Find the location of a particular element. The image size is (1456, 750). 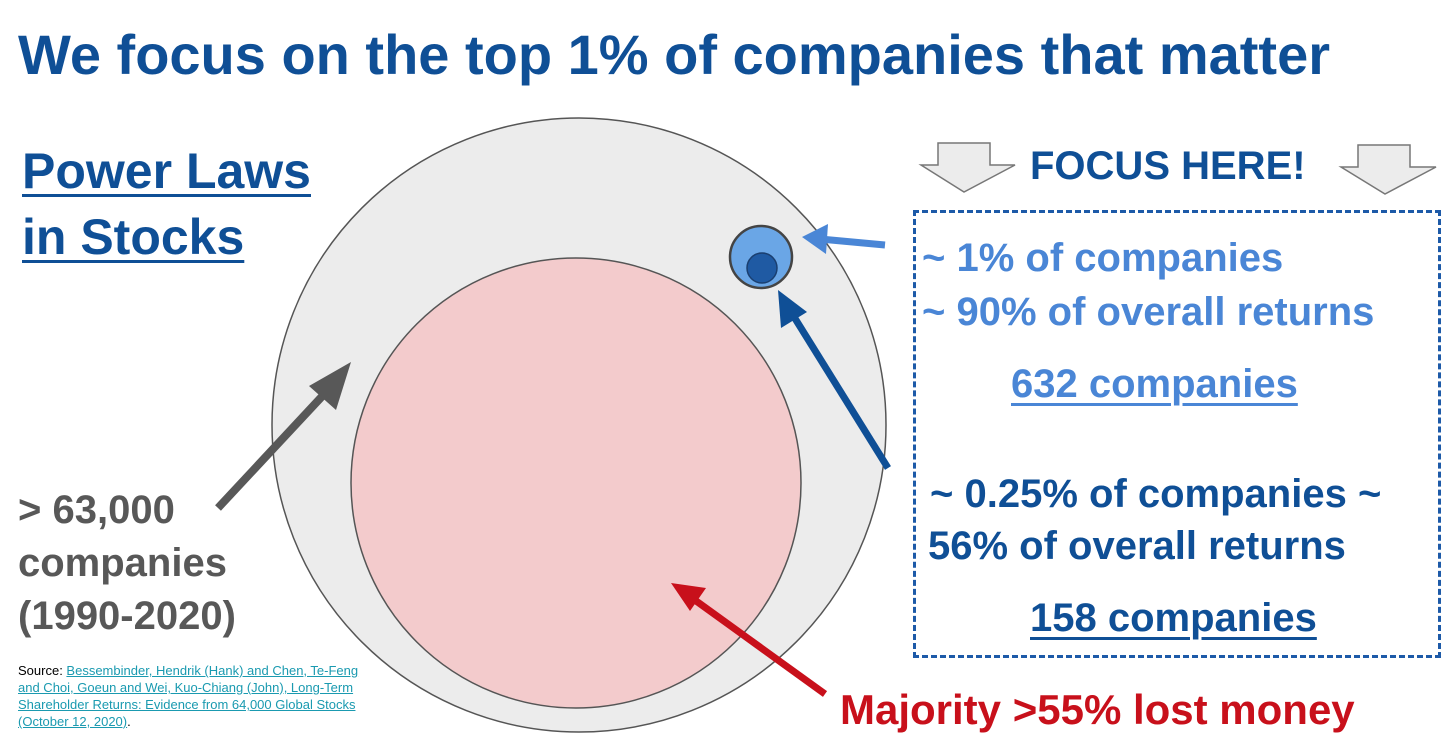

dark-blue-arrow-icon is located at coordinates (834, 380).